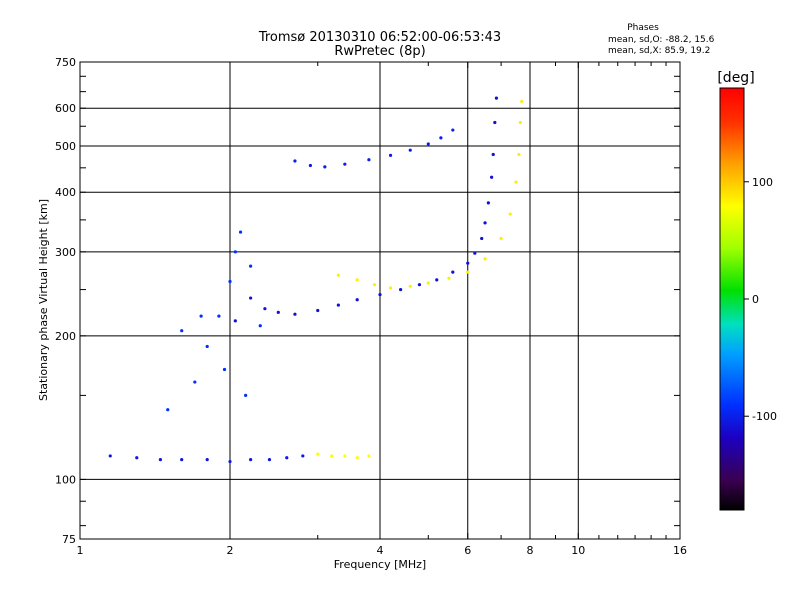 The image size is (800, 600). Describe the element at coordinates (760, 299) in the screenshot. I see `colorbar-ticks: 100 0 -100` at that location.